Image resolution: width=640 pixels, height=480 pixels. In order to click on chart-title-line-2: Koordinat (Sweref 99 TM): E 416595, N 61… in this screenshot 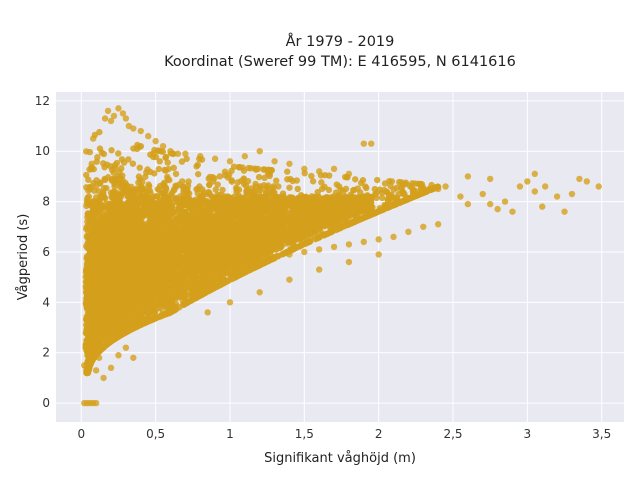, I will do `click(340, 62)`.